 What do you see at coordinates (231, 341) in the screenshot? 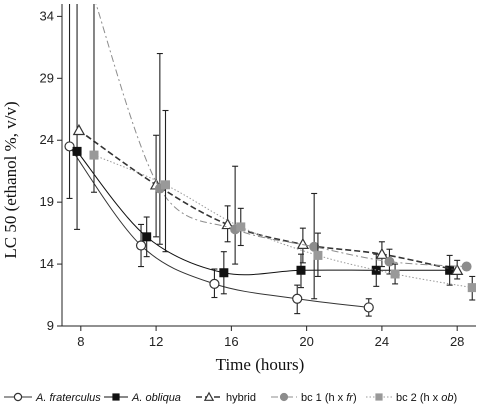
I see `x-tick-label: 16` at bounding box center [231, 341].